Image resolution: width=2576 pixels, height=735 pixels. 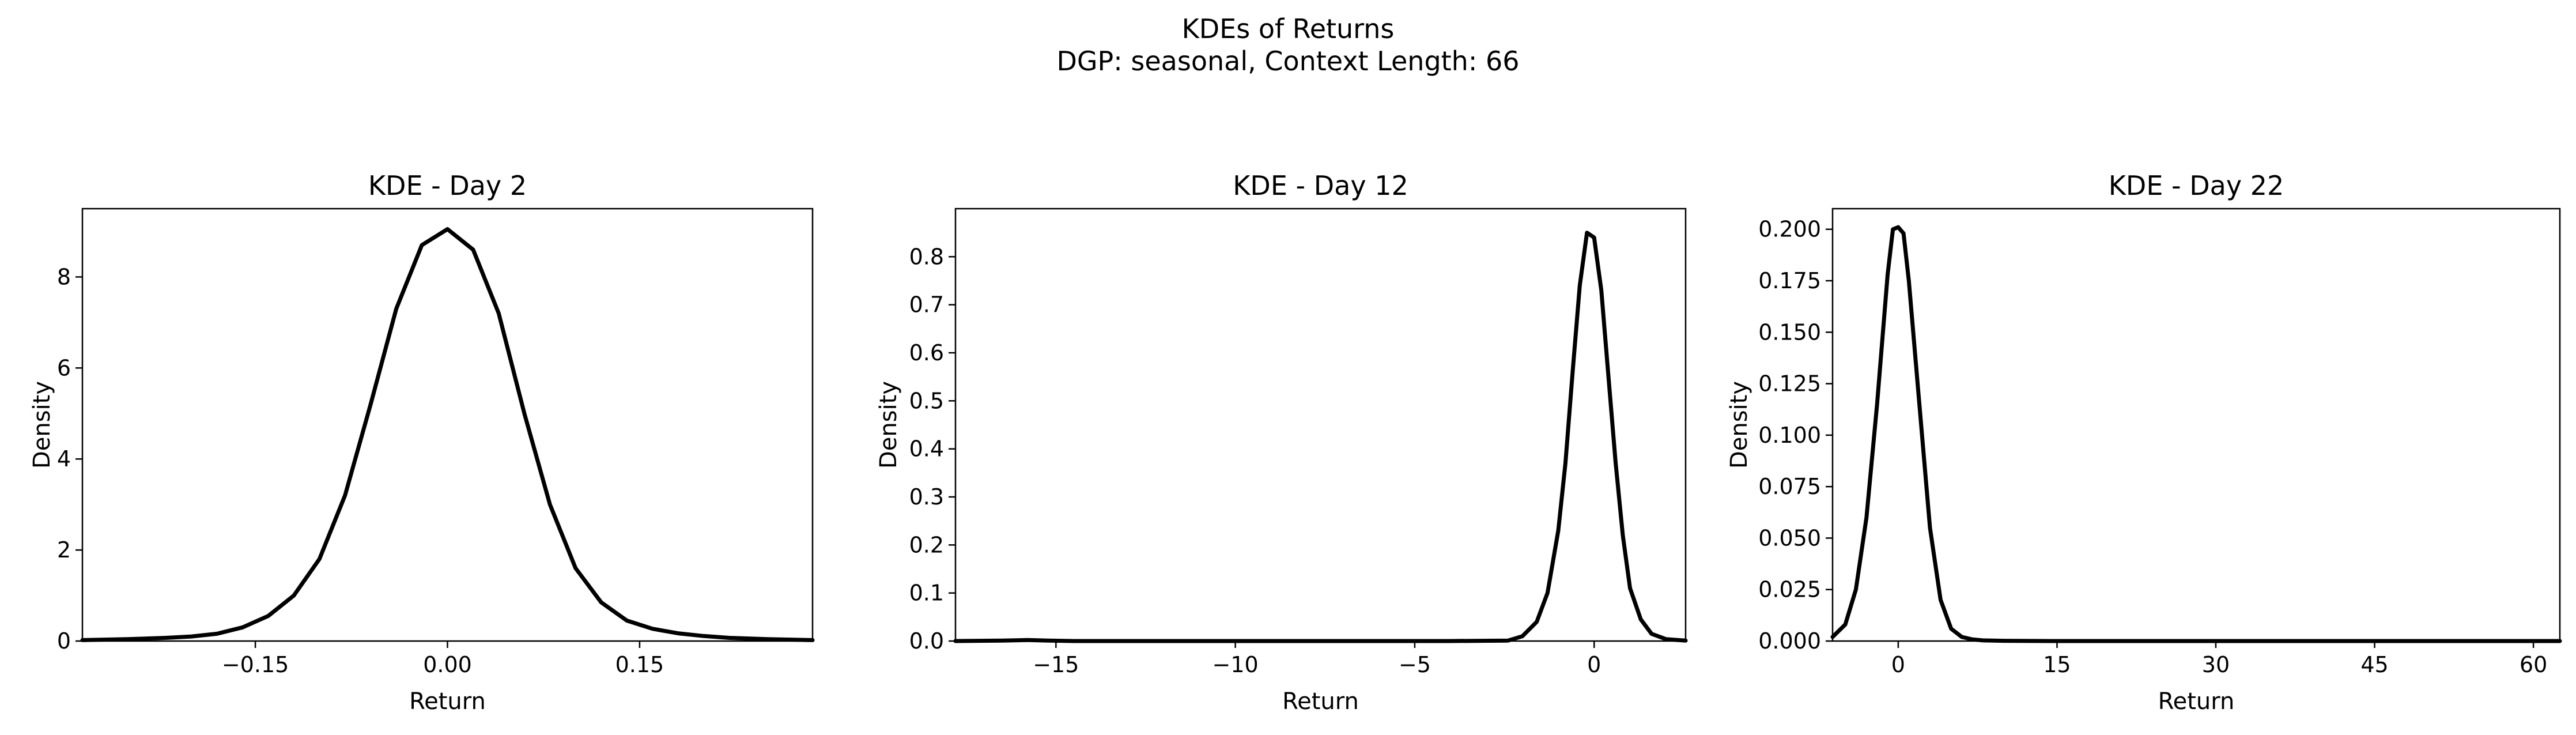 I want to click on y-tick-label: 0.3, so click(x=926, y=497).